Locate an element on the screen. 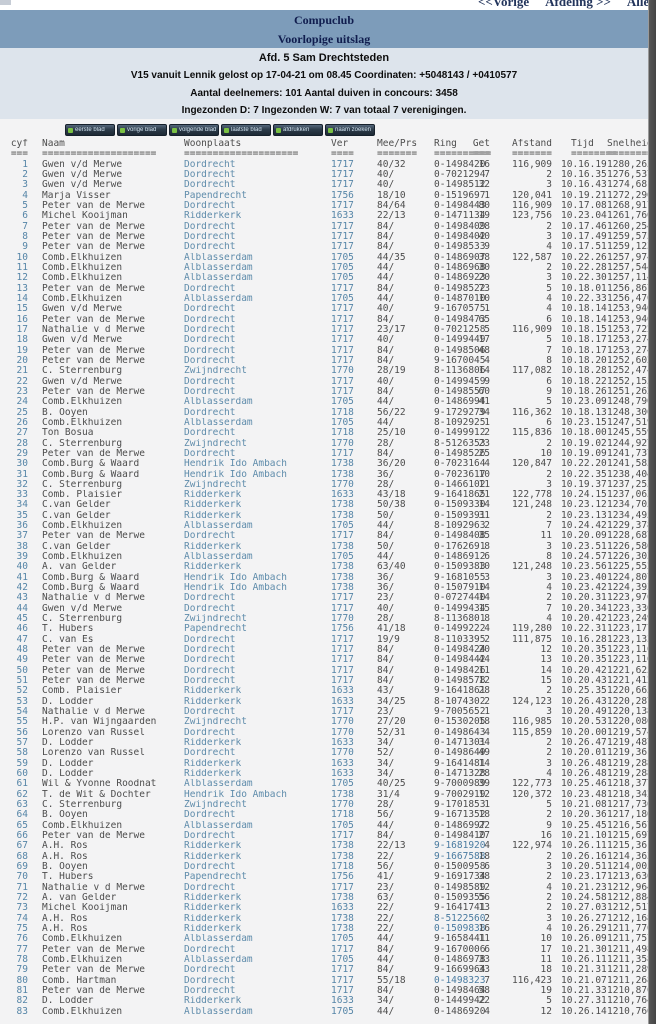 Image resolution: width=656 pixels, height=1024 pixels. nav-link-0: <<Vorige is located at coordinates (504, 4).